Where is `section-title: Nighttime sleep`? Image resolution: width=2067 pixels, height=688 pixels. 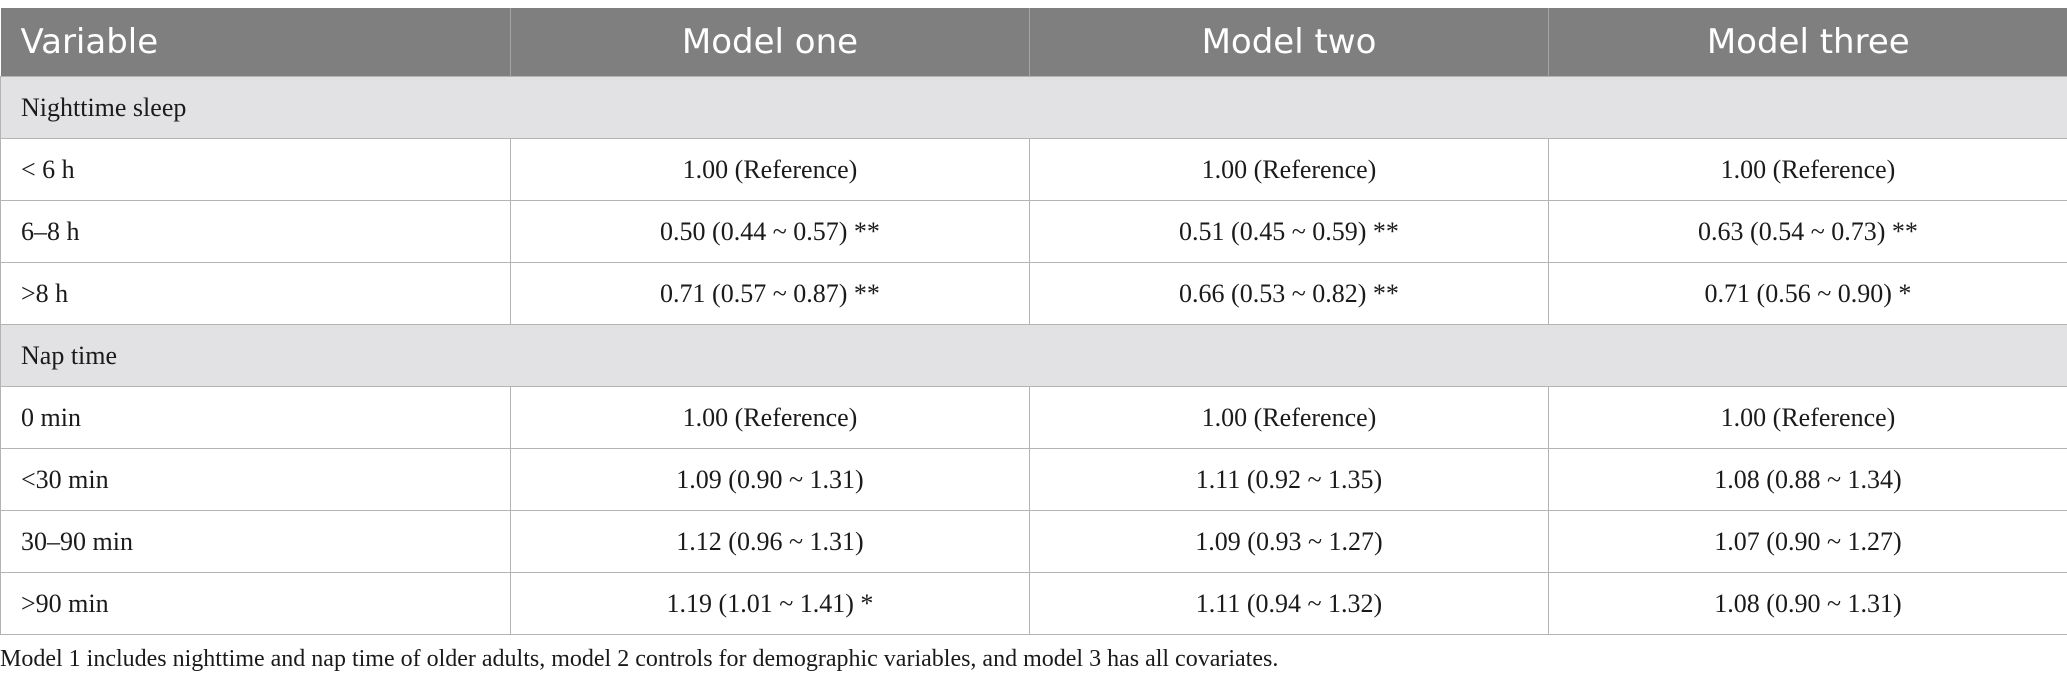 section-title: Nighttime sleep is located at coordinates (1033, 107).